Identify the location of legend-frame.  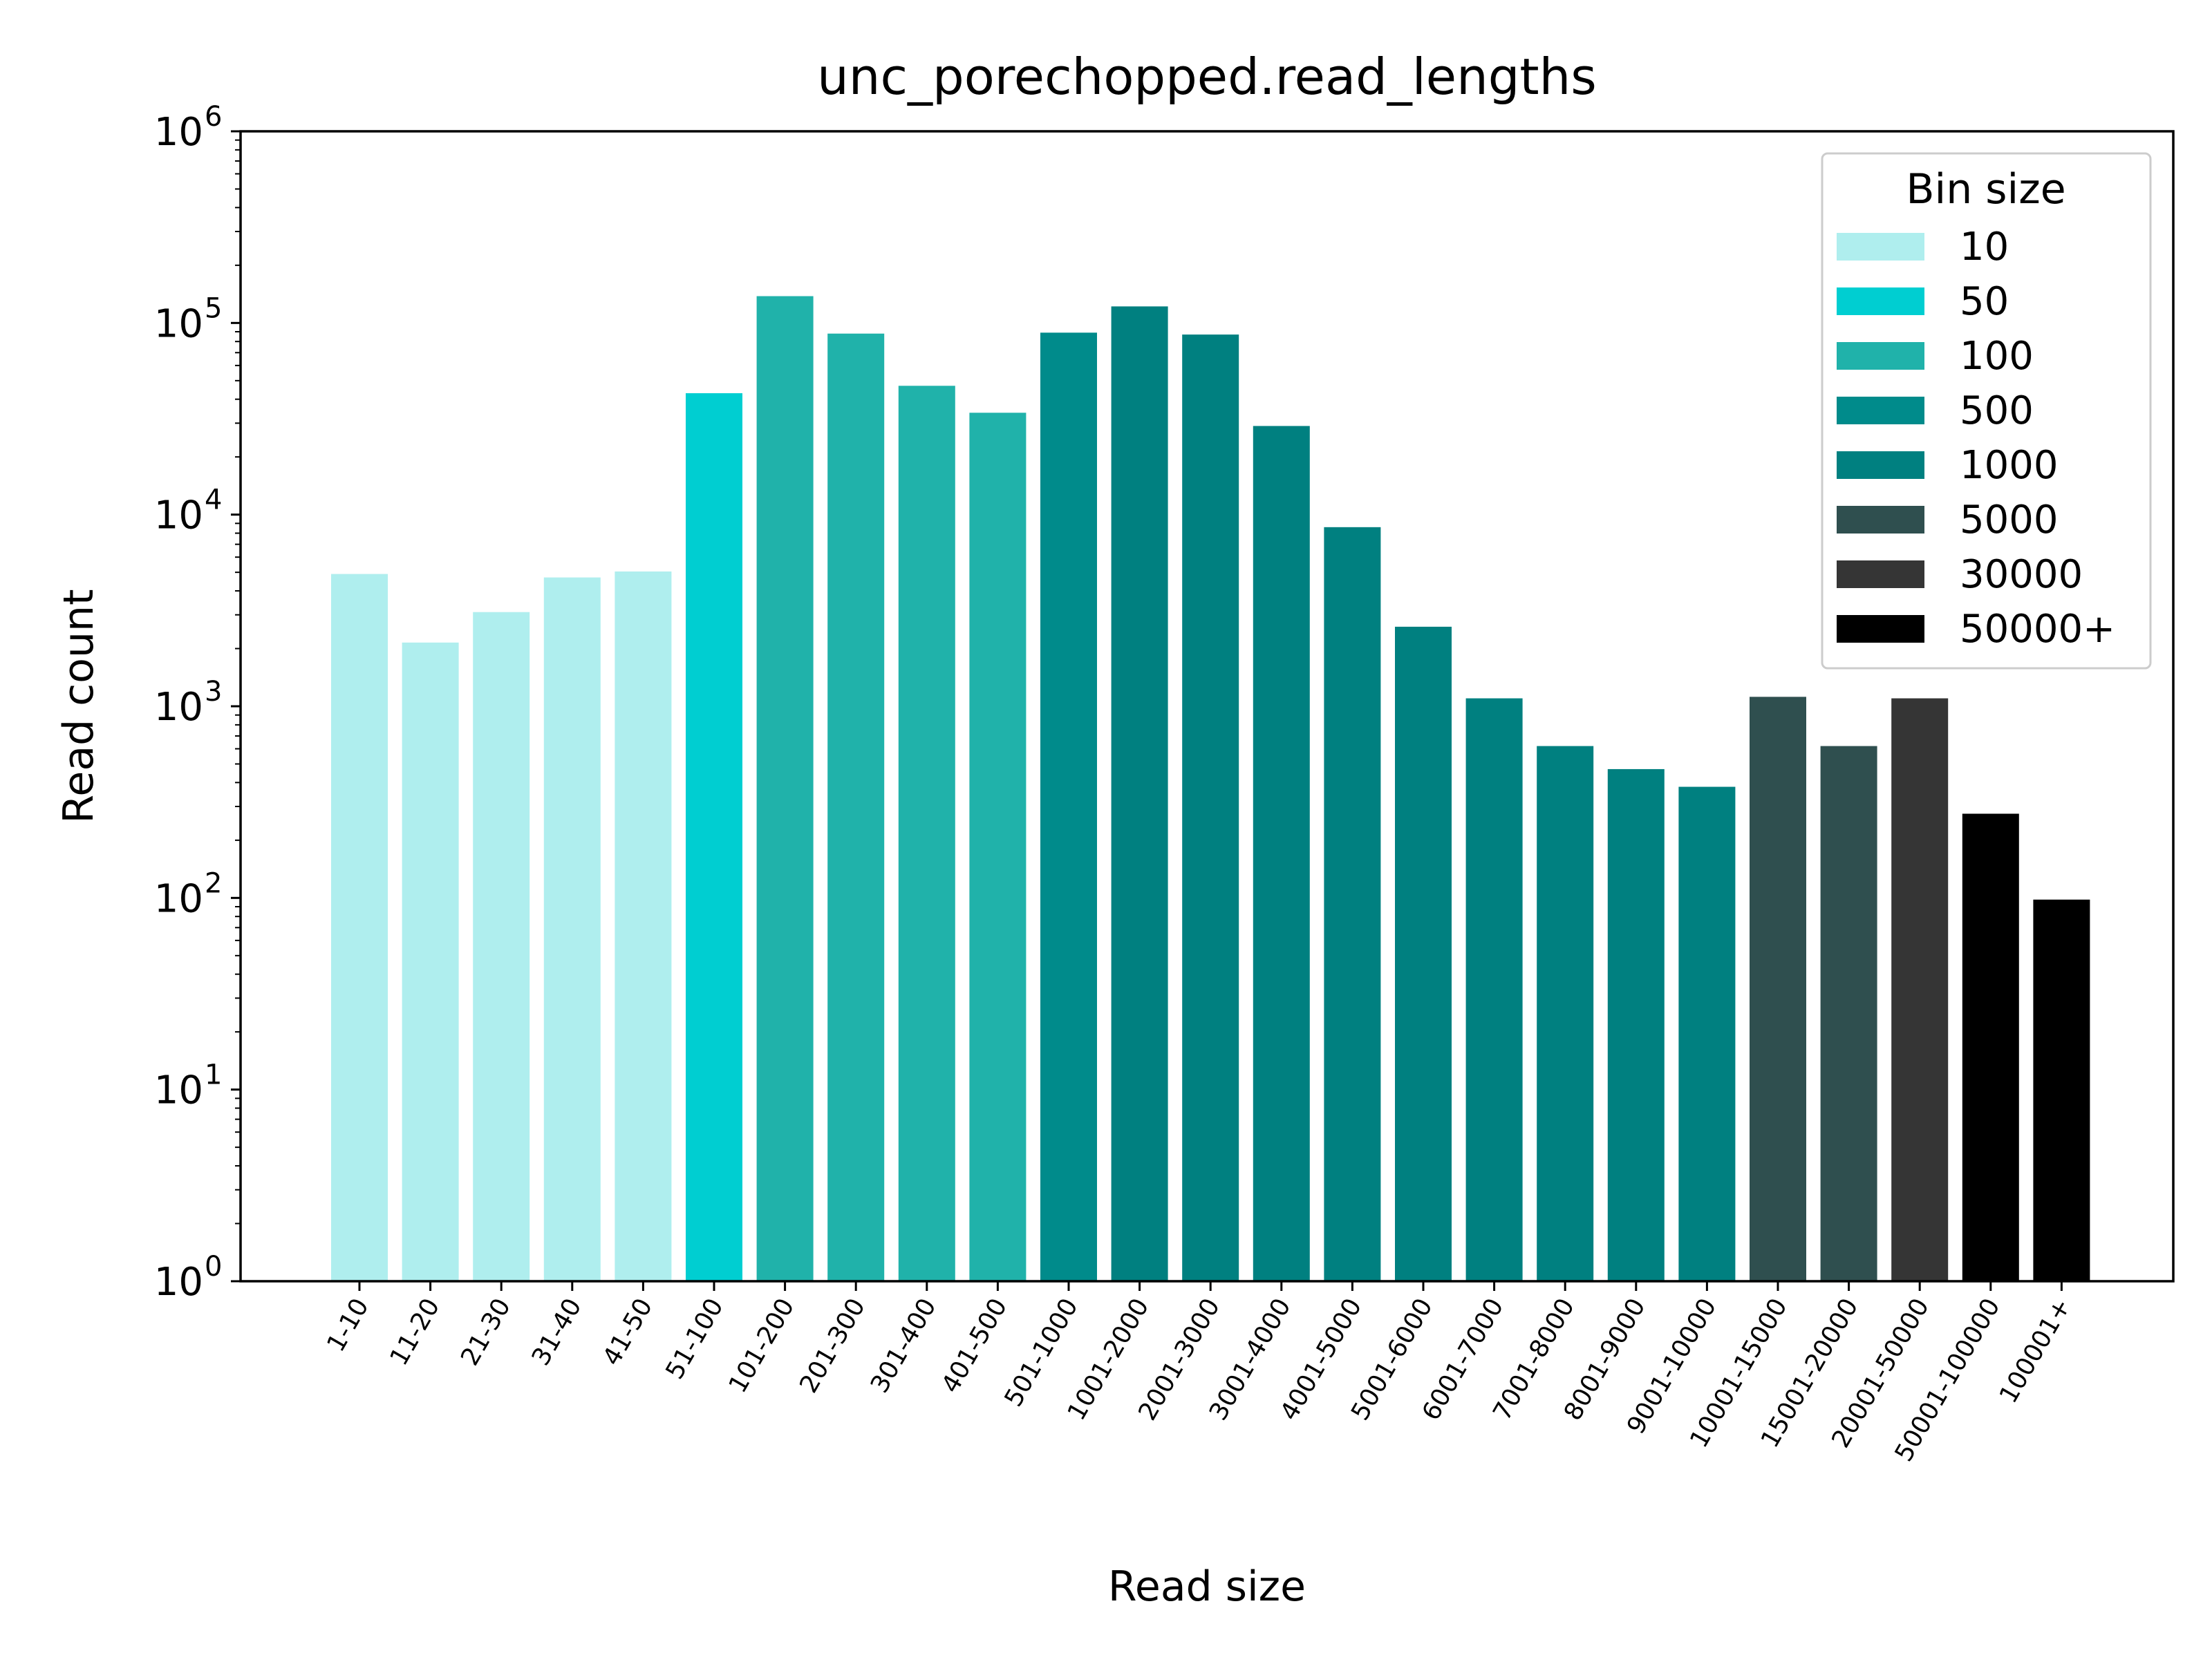
(1986, 411).